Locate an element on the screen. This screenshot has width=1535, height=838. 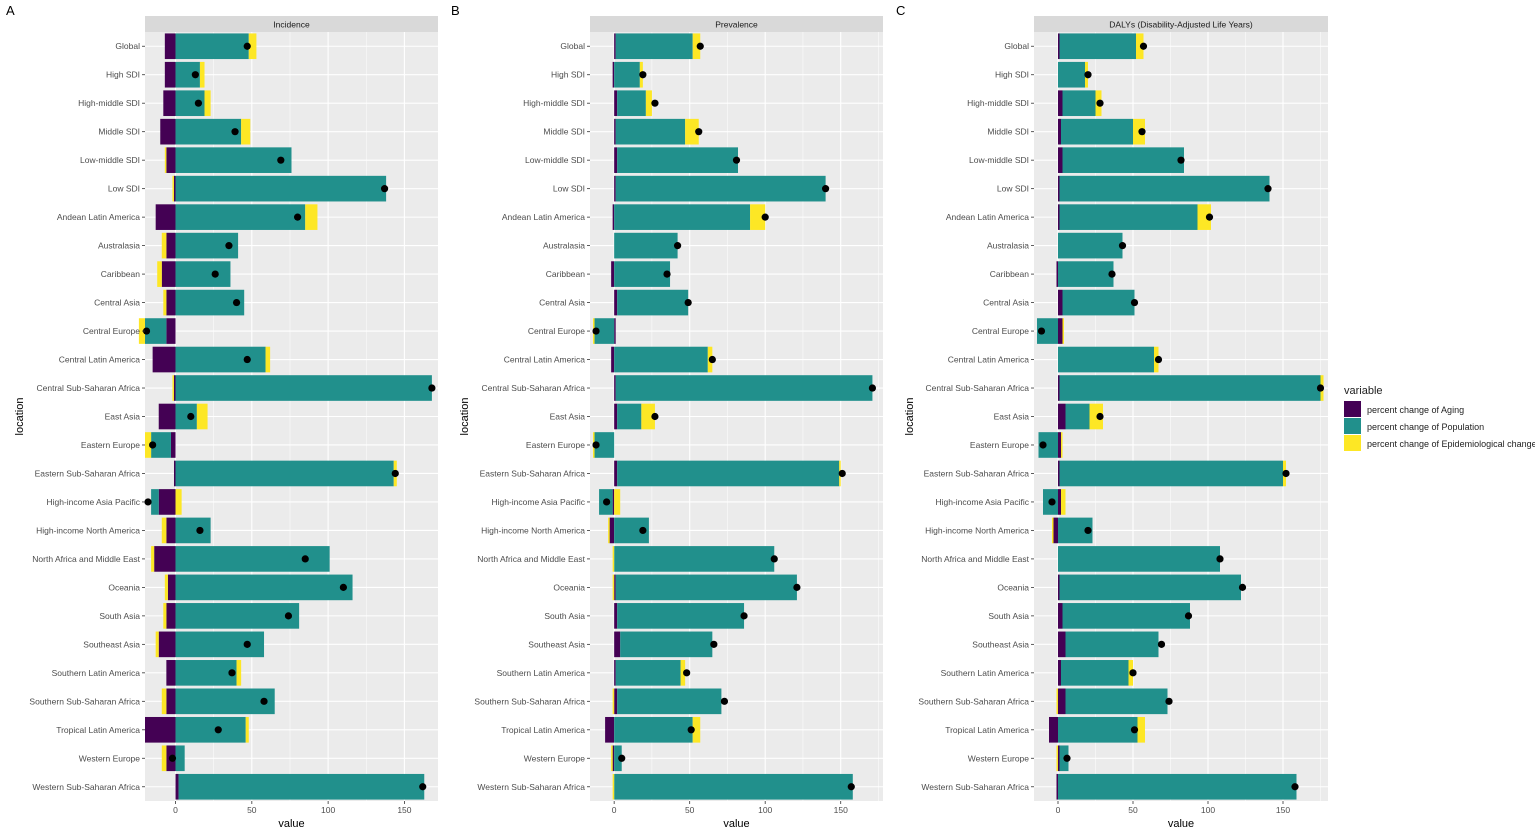
overall-point-caribbean is located at coordinates (215, 274).